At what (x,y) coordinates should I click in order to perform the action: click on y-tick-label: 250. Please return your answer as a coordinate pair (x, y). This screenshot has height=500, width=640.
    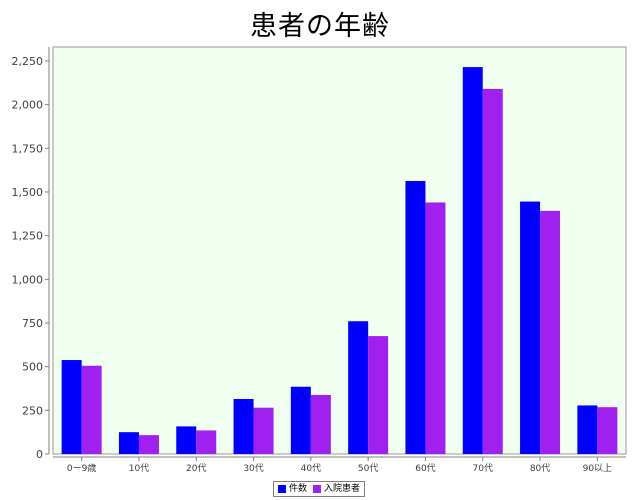
    Looking at the image, I should click on (32, 410).